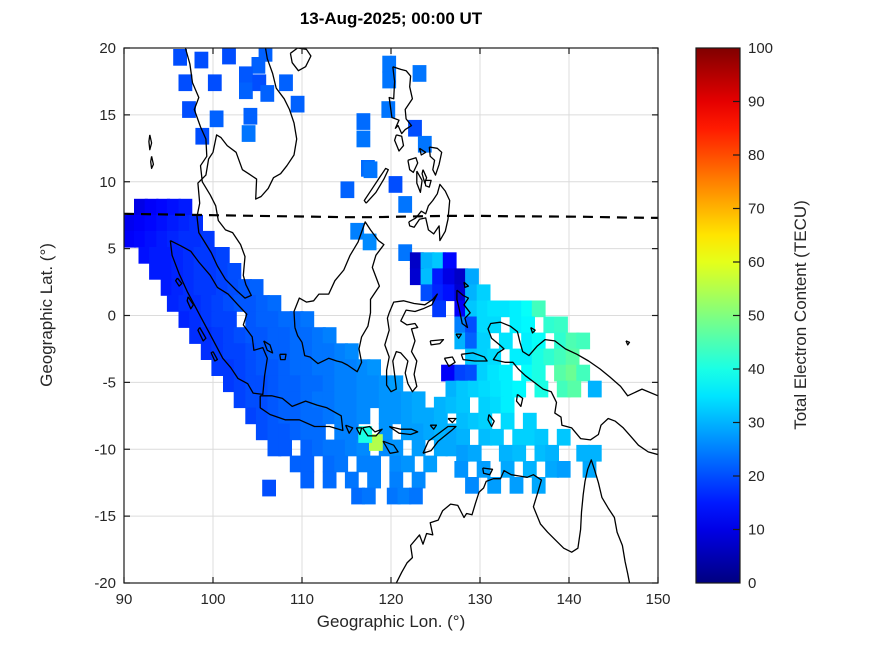  I want to click on coastline-mindanao, so click(429, 212).